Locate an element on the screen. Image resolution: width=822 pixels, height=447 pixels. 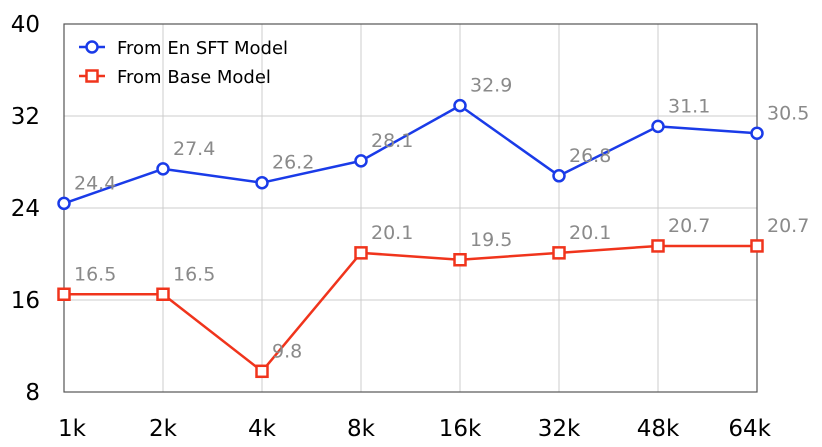
legend-label: From En SFT Model is located at coordinates (202, 48).